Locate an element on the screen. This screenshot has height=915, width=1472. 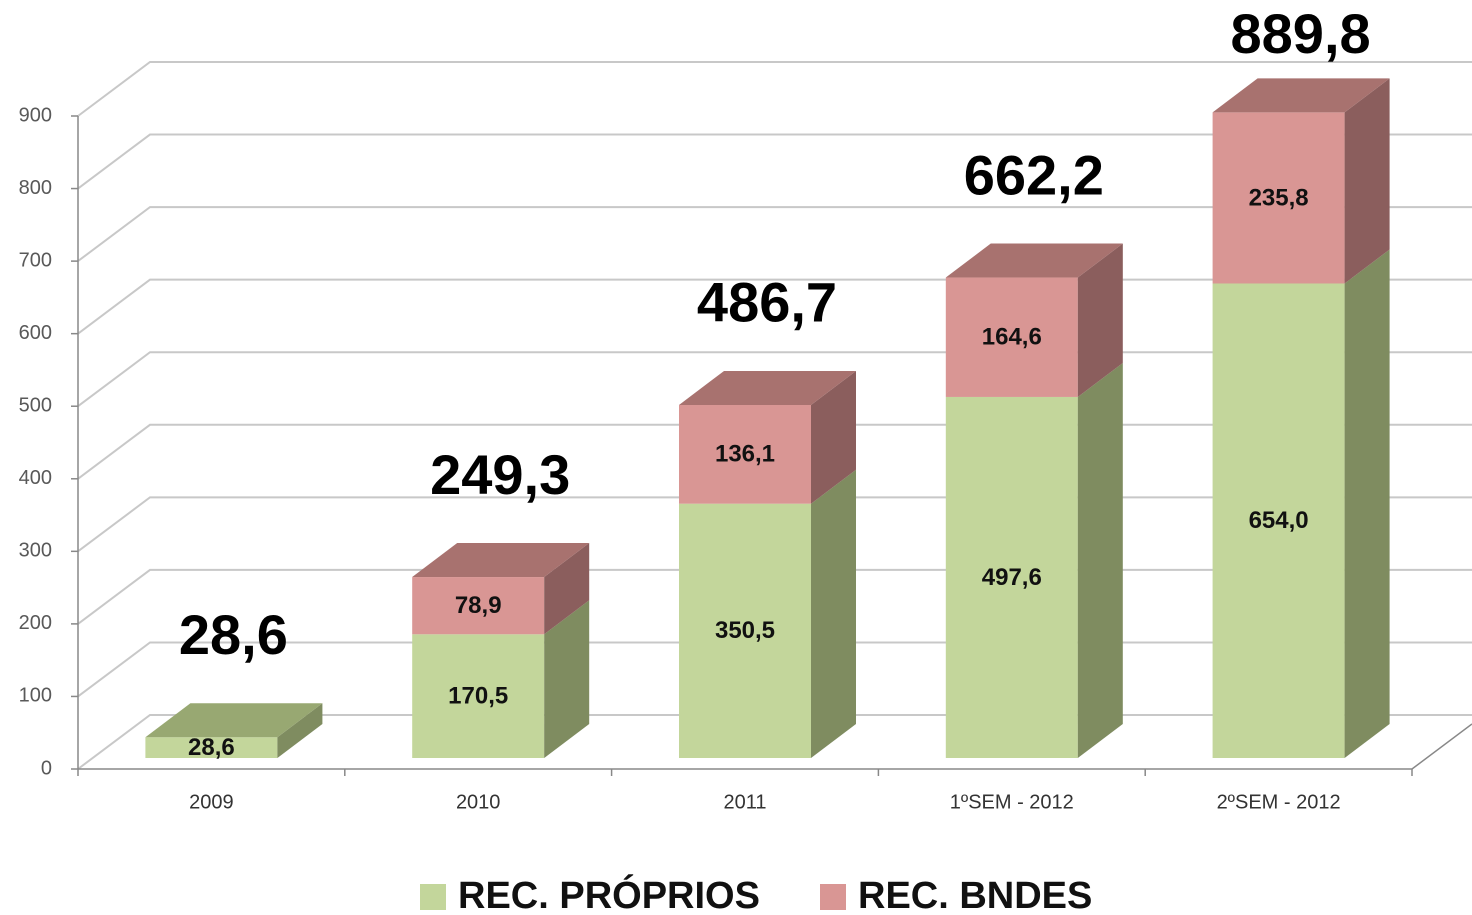
value-label: 78,9 is located at coordinates (478, 605).